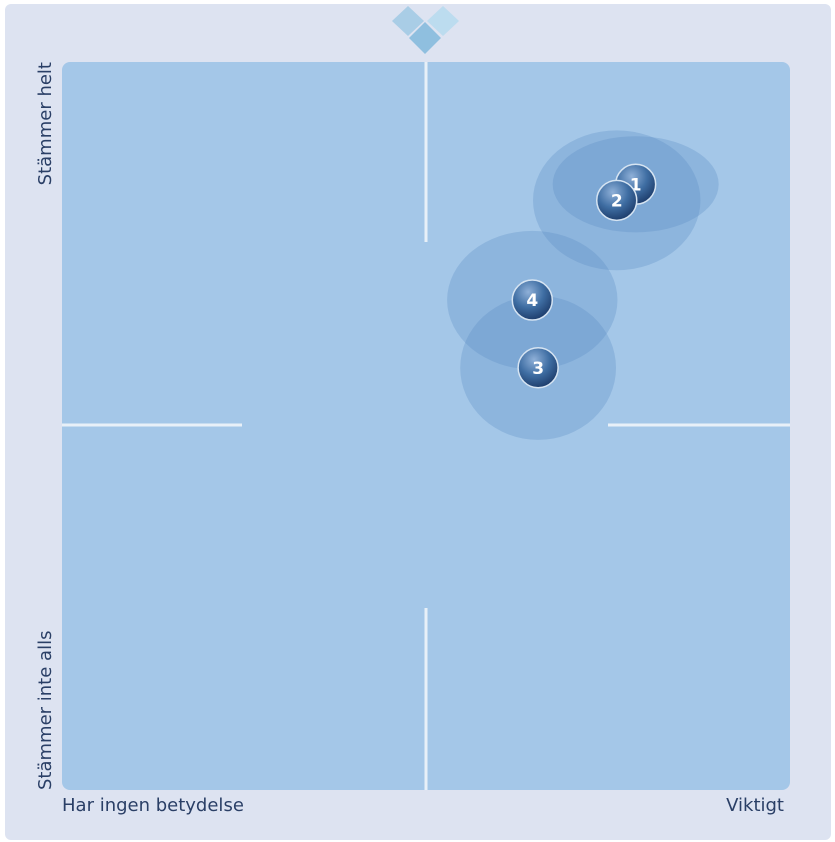 The height and width of the screenshot is (842, 835). Describe the element at coordinates (636, 185) in the screenshot. I see `point-label: 1` at that location.